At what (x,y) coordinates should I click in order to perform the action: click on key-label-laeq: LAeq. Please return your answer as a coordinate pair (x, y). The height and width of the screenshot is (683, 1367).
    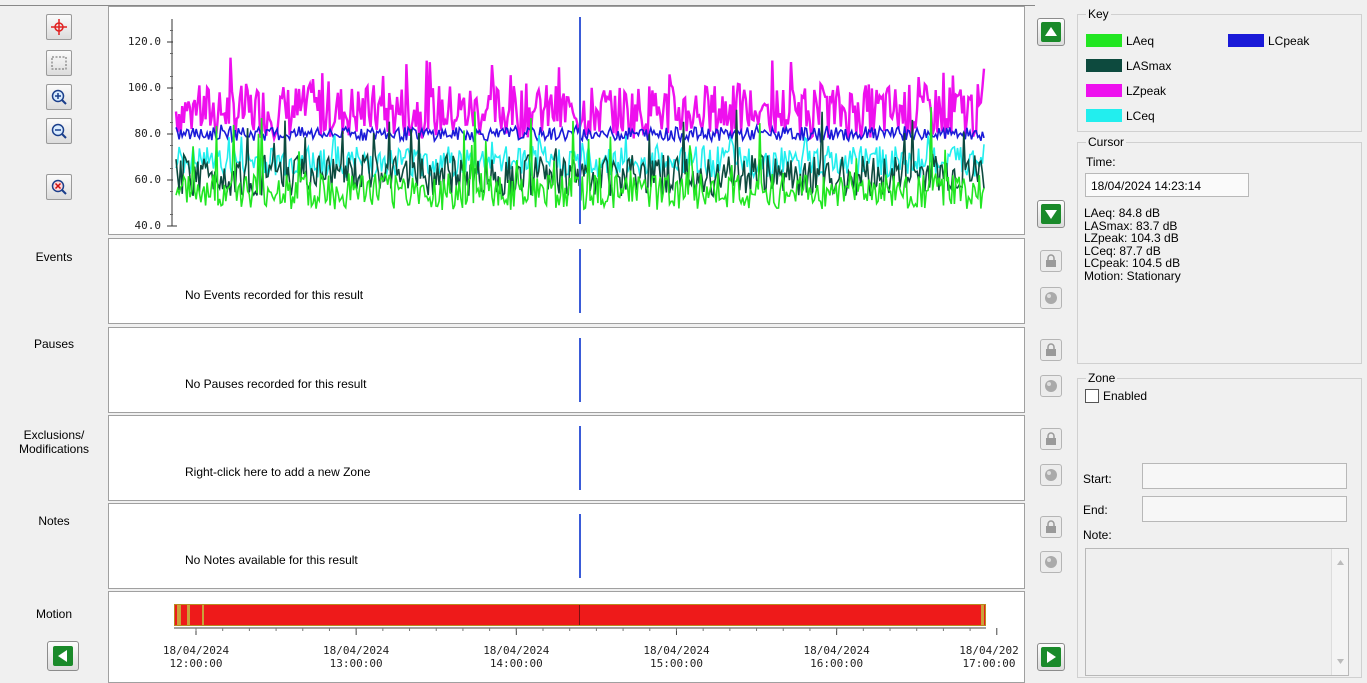
    Looking at the image, I should click on (1140, 41).